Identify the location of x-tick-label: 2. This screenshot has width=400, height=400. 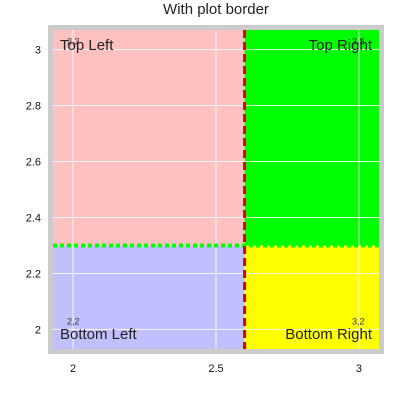
(73, 369).